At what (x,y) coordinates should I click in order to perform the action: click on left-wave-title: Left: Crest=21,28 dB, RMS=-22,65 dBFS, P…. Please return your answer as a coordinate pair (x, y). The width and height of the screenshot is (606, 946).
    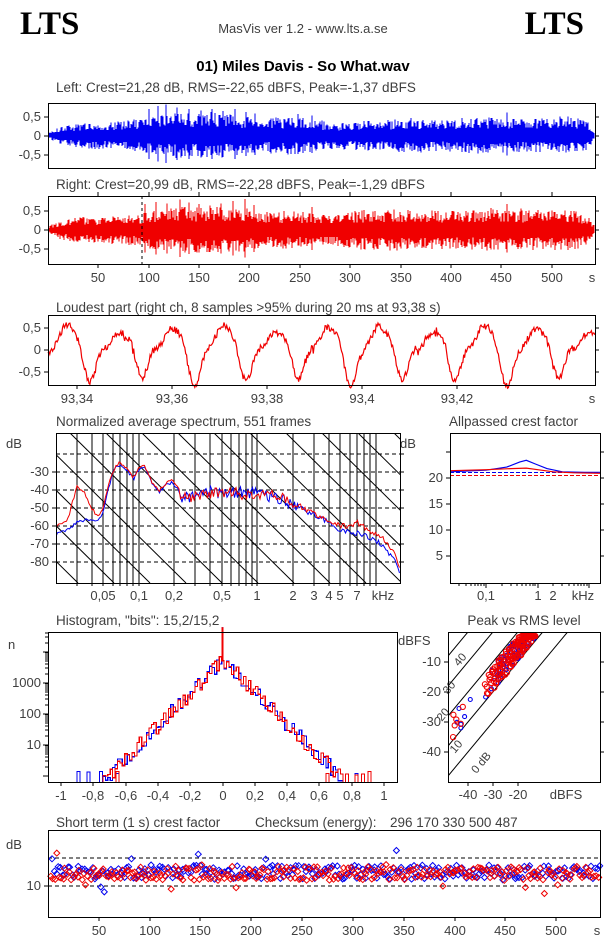
    Looking at the image, I should click on (236, 87).